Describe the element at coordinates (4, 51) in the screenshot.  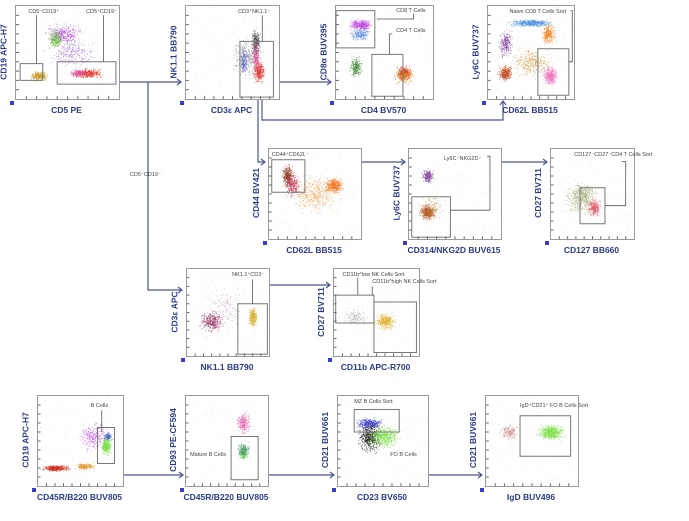
I see `y-axis-label: CD19 APC-H7` at that location.